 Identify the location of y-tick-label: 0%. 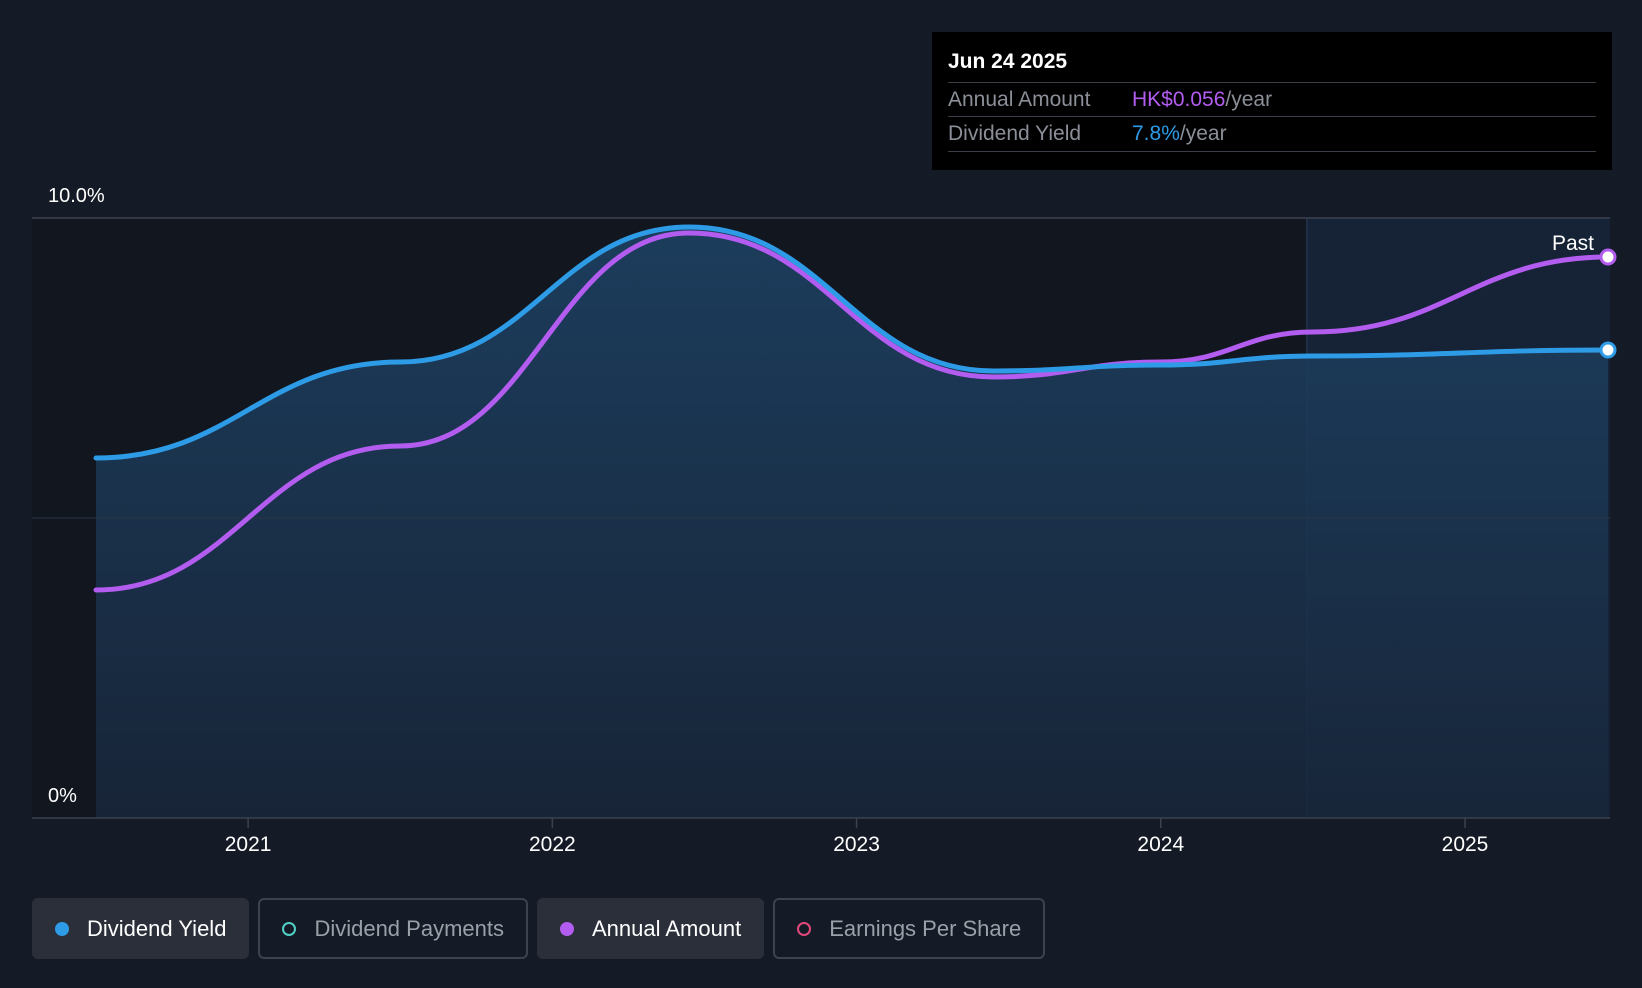
(62, 796).